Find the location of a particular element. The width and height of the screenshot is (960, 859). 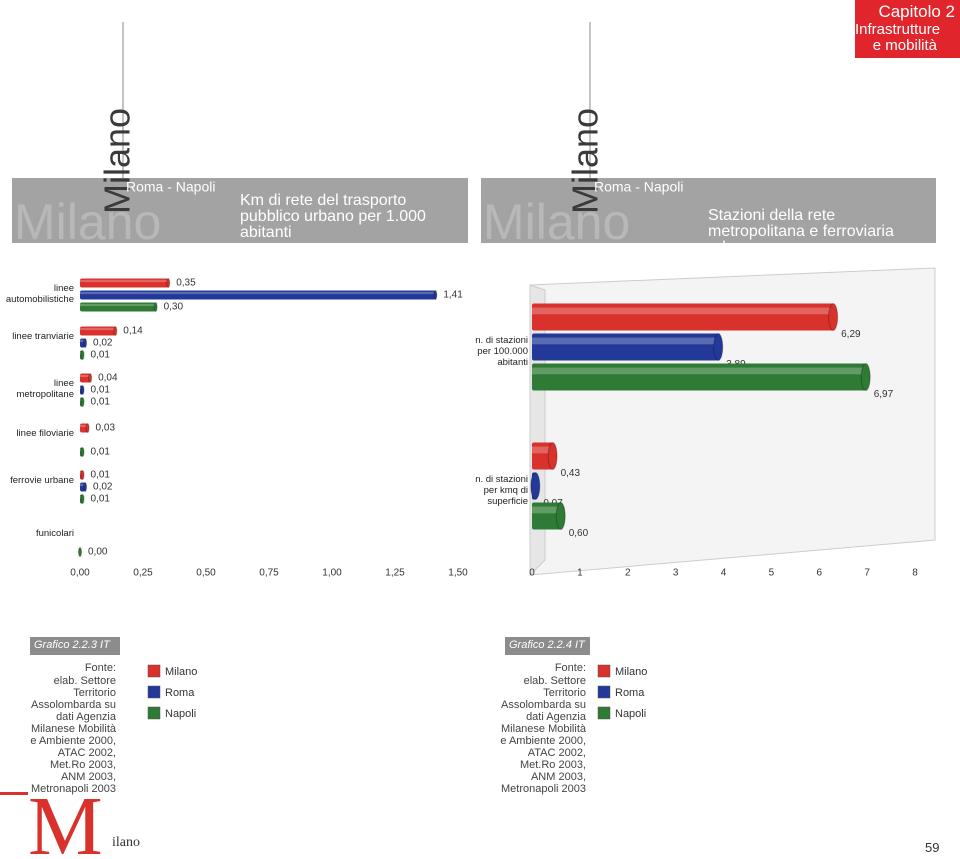

x-tick-label: 0,75 is located at coordinates (269, 573).